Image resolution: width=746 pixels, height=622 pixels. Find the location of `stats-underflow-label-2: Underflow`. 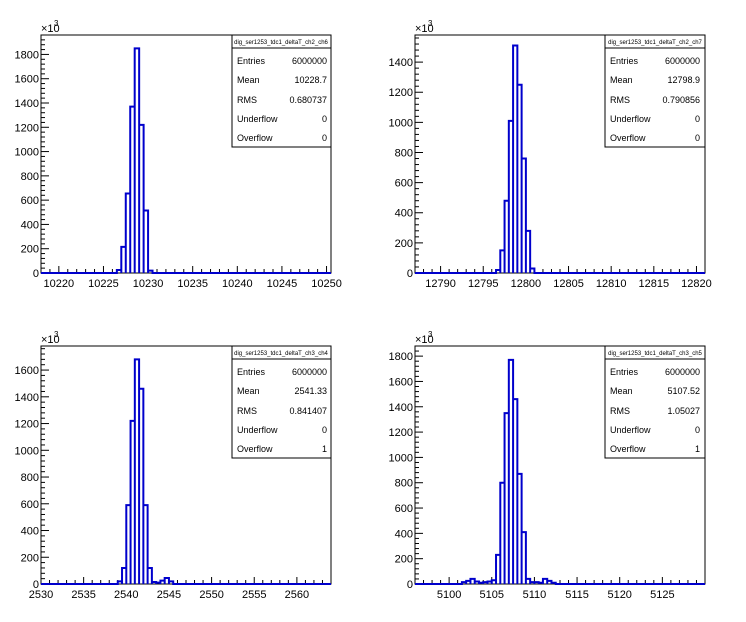

stats-underflow-label-2: Underflow is located at coordinates (630, 119).